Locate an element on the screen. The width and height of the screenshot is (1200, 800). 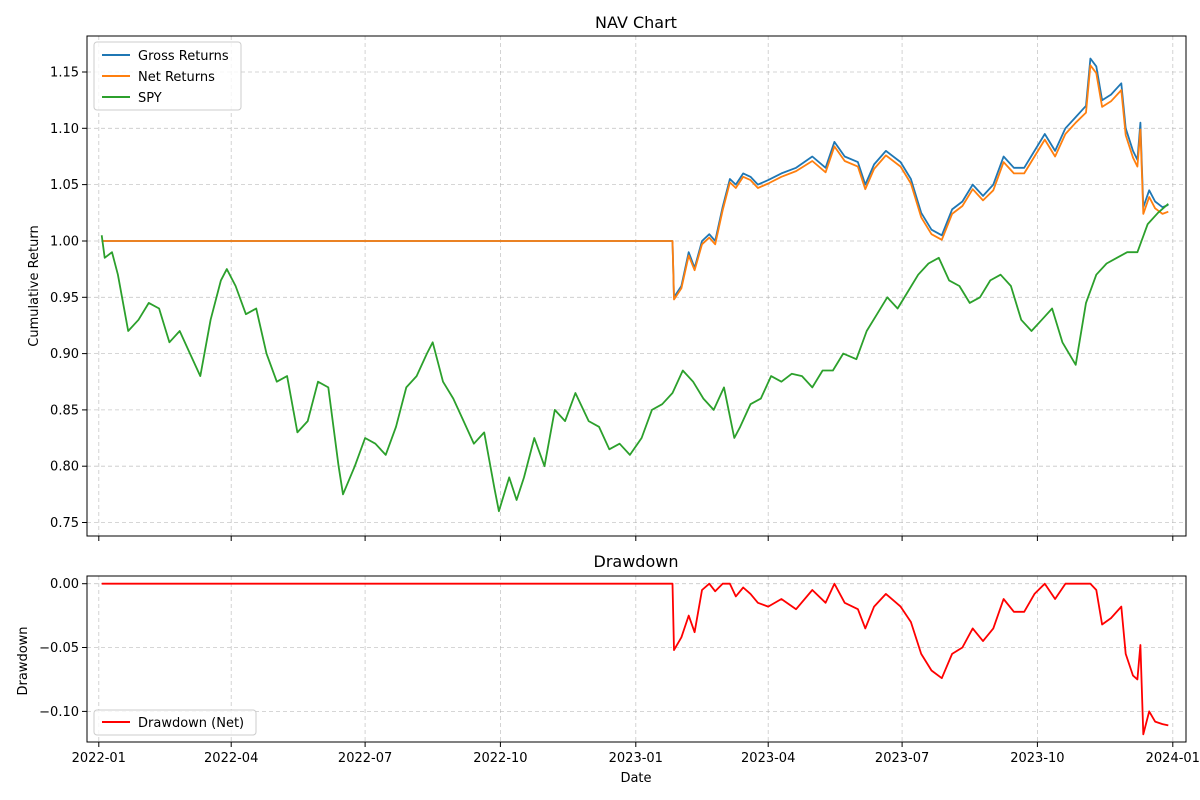
nav-y-tick-label: 0.95 is located at coordinates (64, 298).